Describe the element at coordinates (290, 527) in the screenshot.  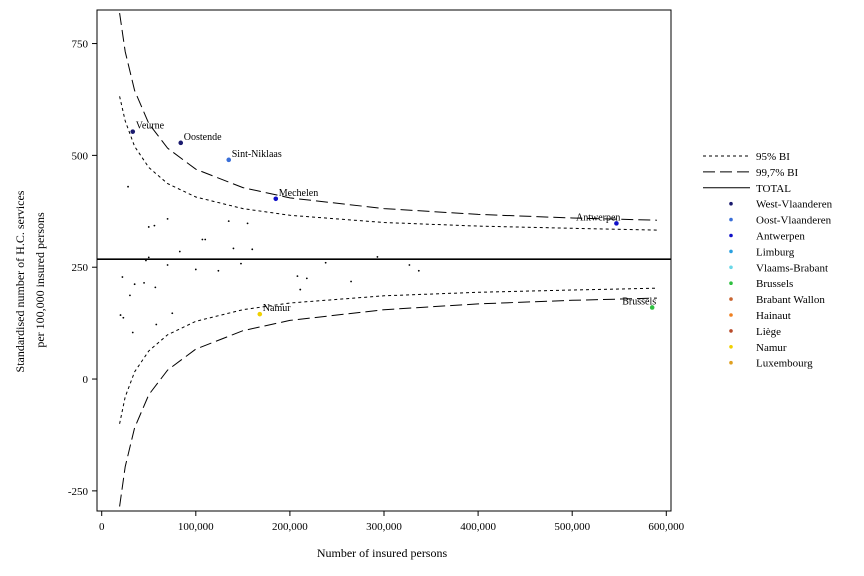
I see `x-tick-label: 200,000` at that location.